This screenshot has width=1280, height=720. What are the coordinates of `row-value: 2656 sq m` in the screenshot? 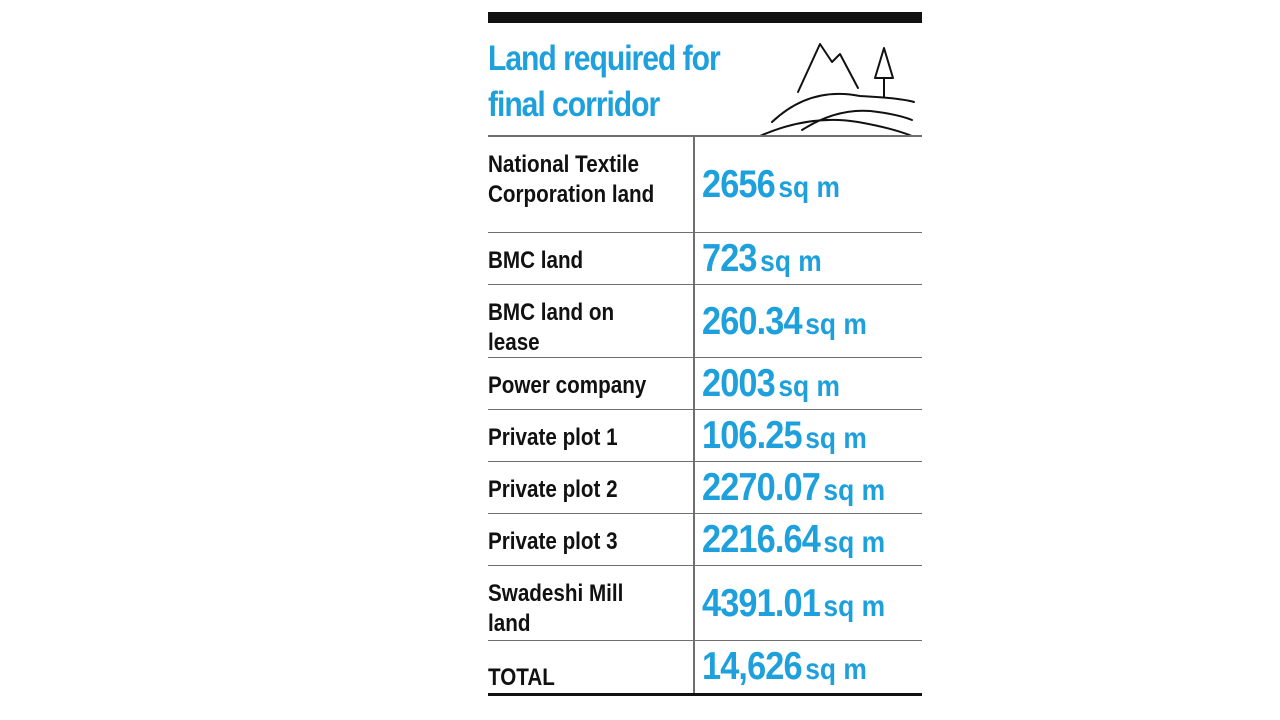 It's located at (771, 189).